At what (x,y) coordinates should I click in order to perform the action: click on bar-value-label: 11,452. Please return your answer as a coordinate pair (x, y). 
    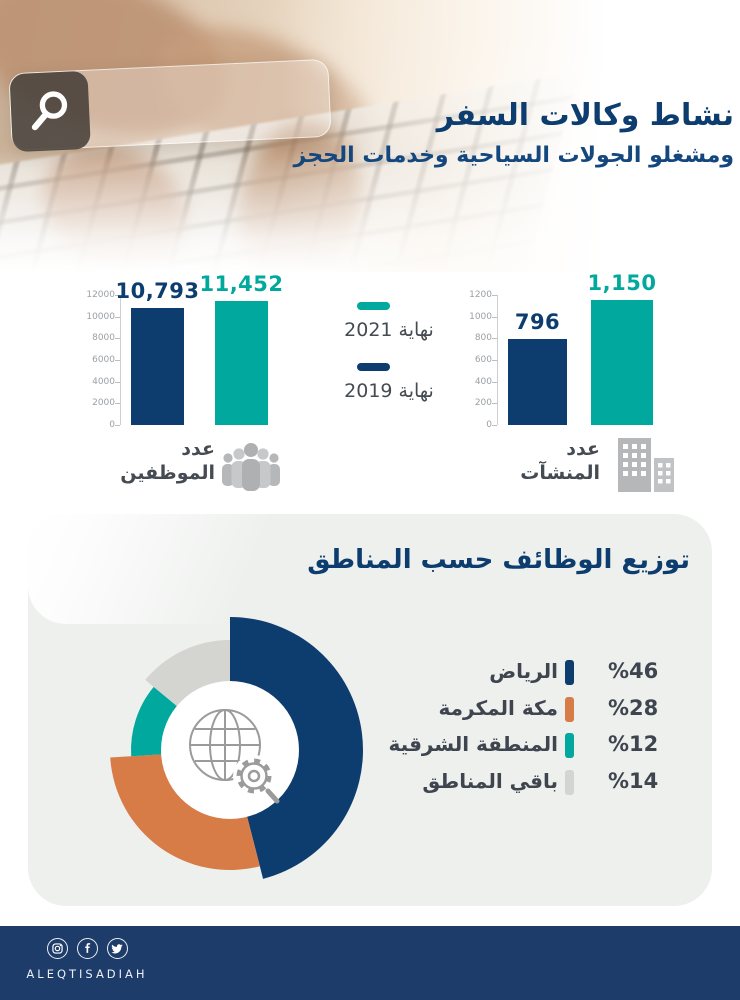
    Looking at the image, I should click on (241, 284).